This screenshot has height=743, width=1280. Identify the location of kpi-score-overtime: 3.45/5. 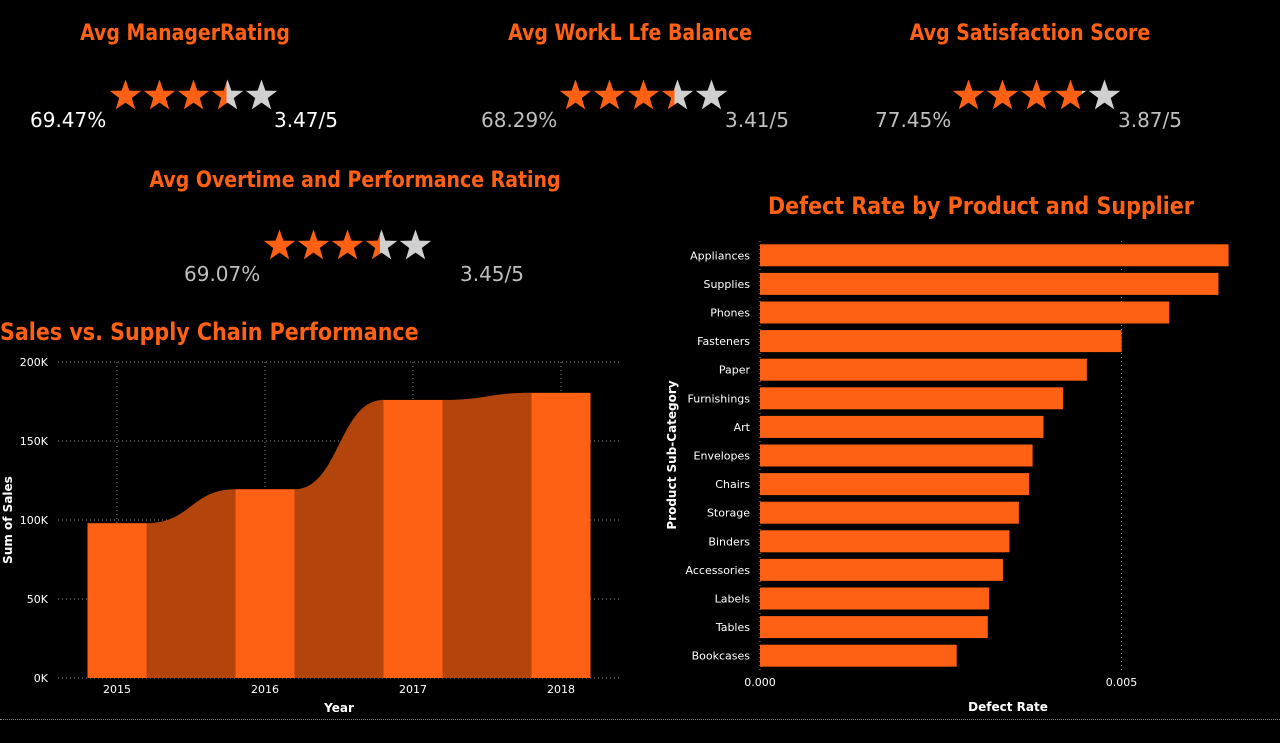
(492, 274).